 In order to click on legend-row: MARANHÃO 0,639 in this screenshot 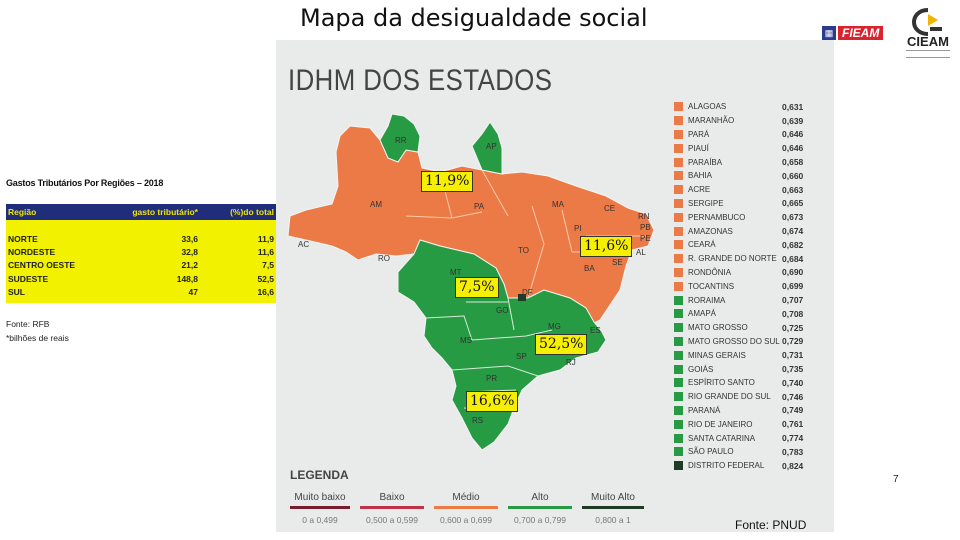, I will do `click(742, 121)`.